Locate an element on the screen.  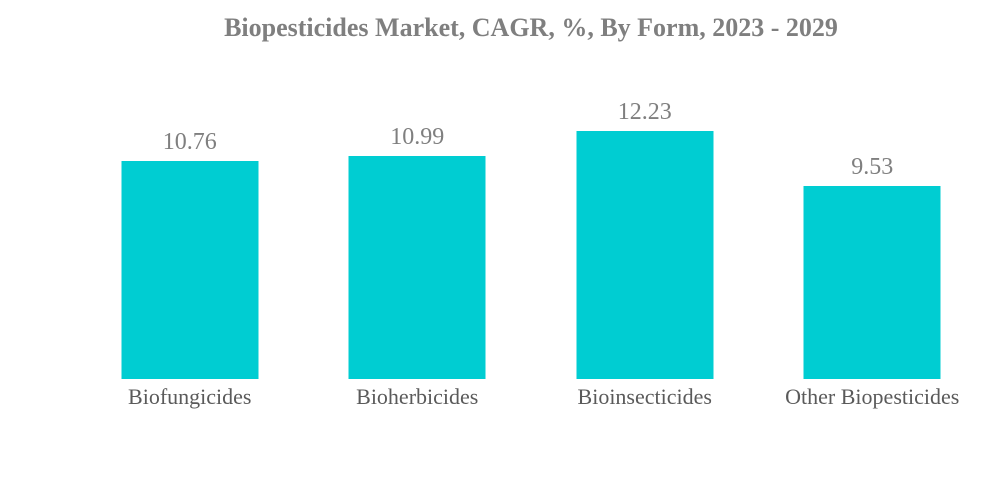
bar-value-label: 10.99 is located at coordinates (417, 137).